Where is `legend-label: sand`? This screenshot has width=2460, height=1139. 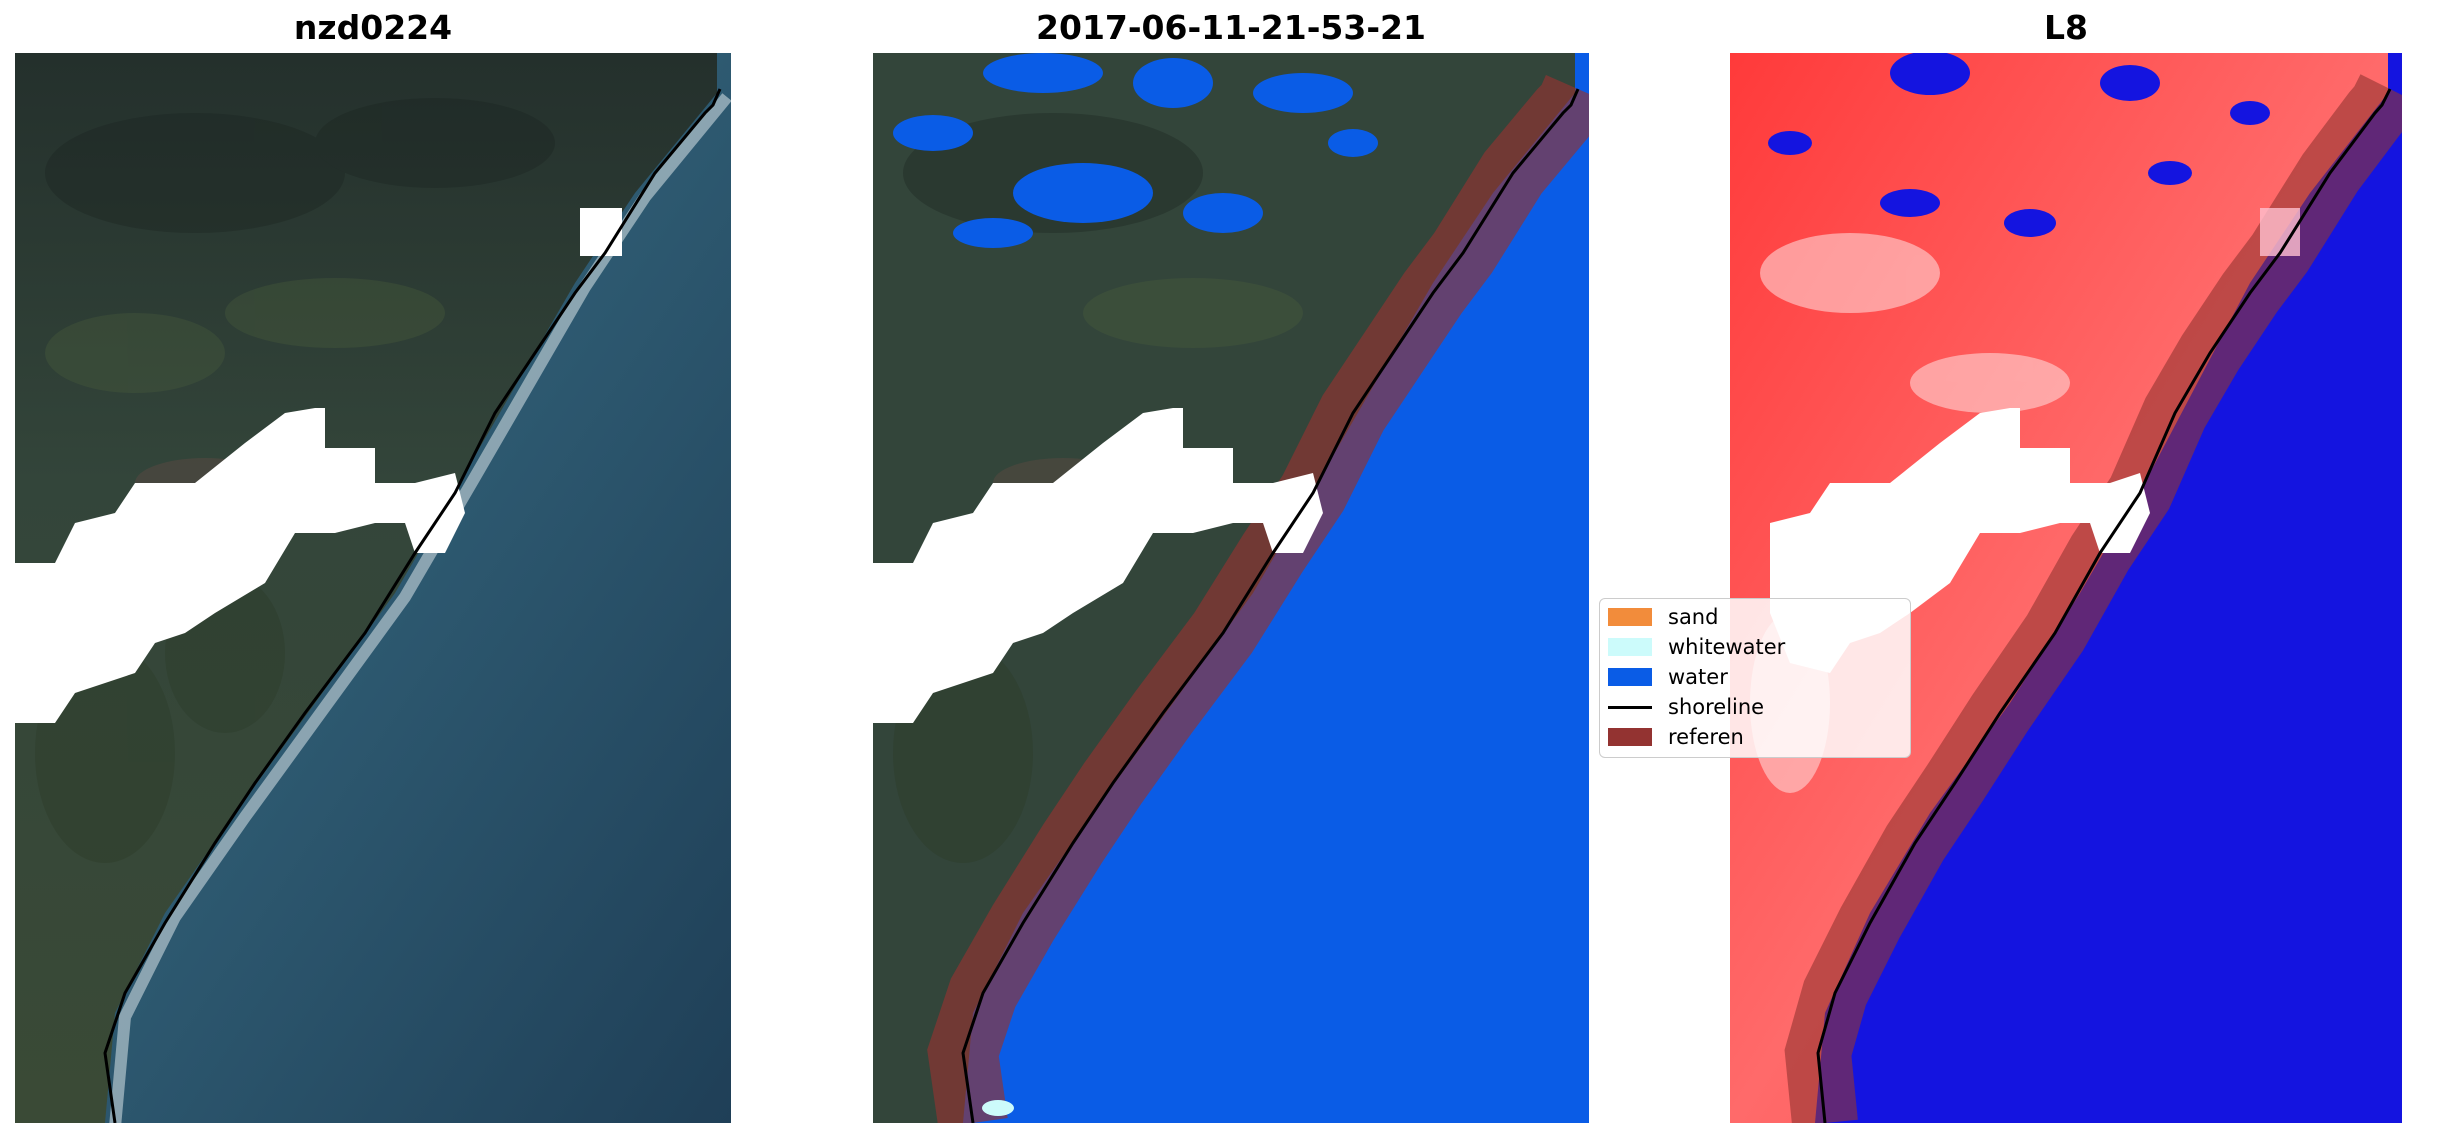
legend-label: sand is located at coordinates (1693, 617).